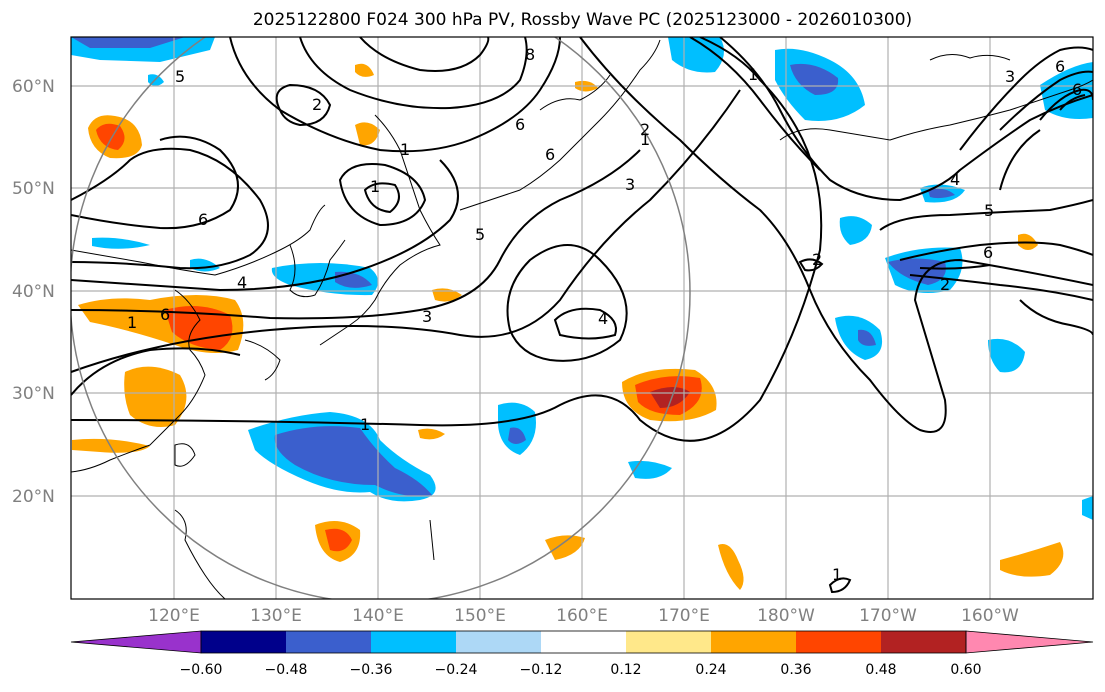 The image size is (1105, 692). Describe the element at coordinates (480, 616) in the screenshot. I see `longitude-label: 150°E` at that location.